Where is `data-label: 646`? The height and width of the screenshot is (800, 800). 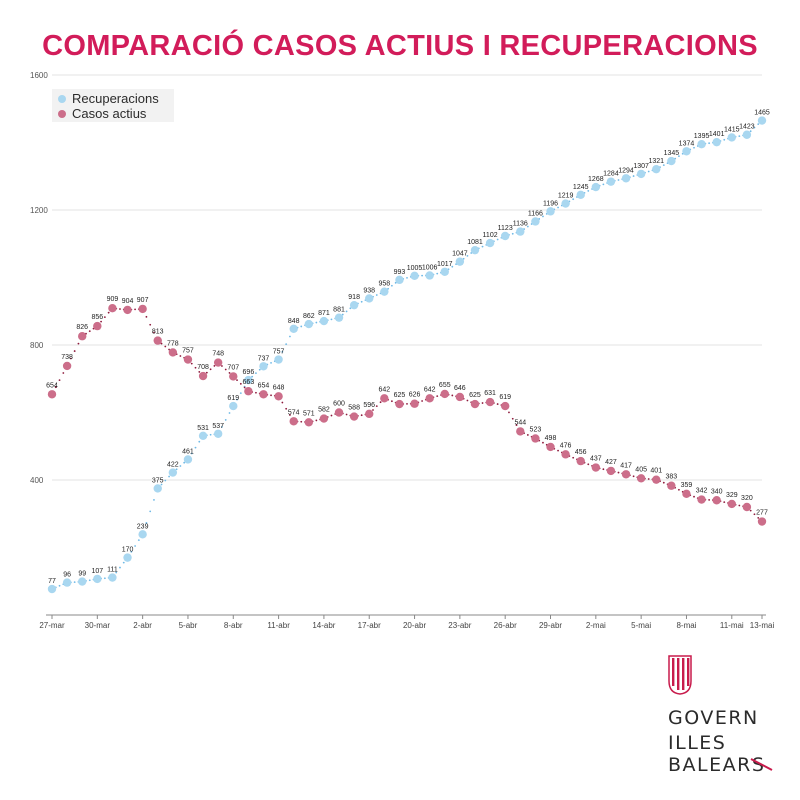 data-label: 646 is located at coordinates (460, 388).